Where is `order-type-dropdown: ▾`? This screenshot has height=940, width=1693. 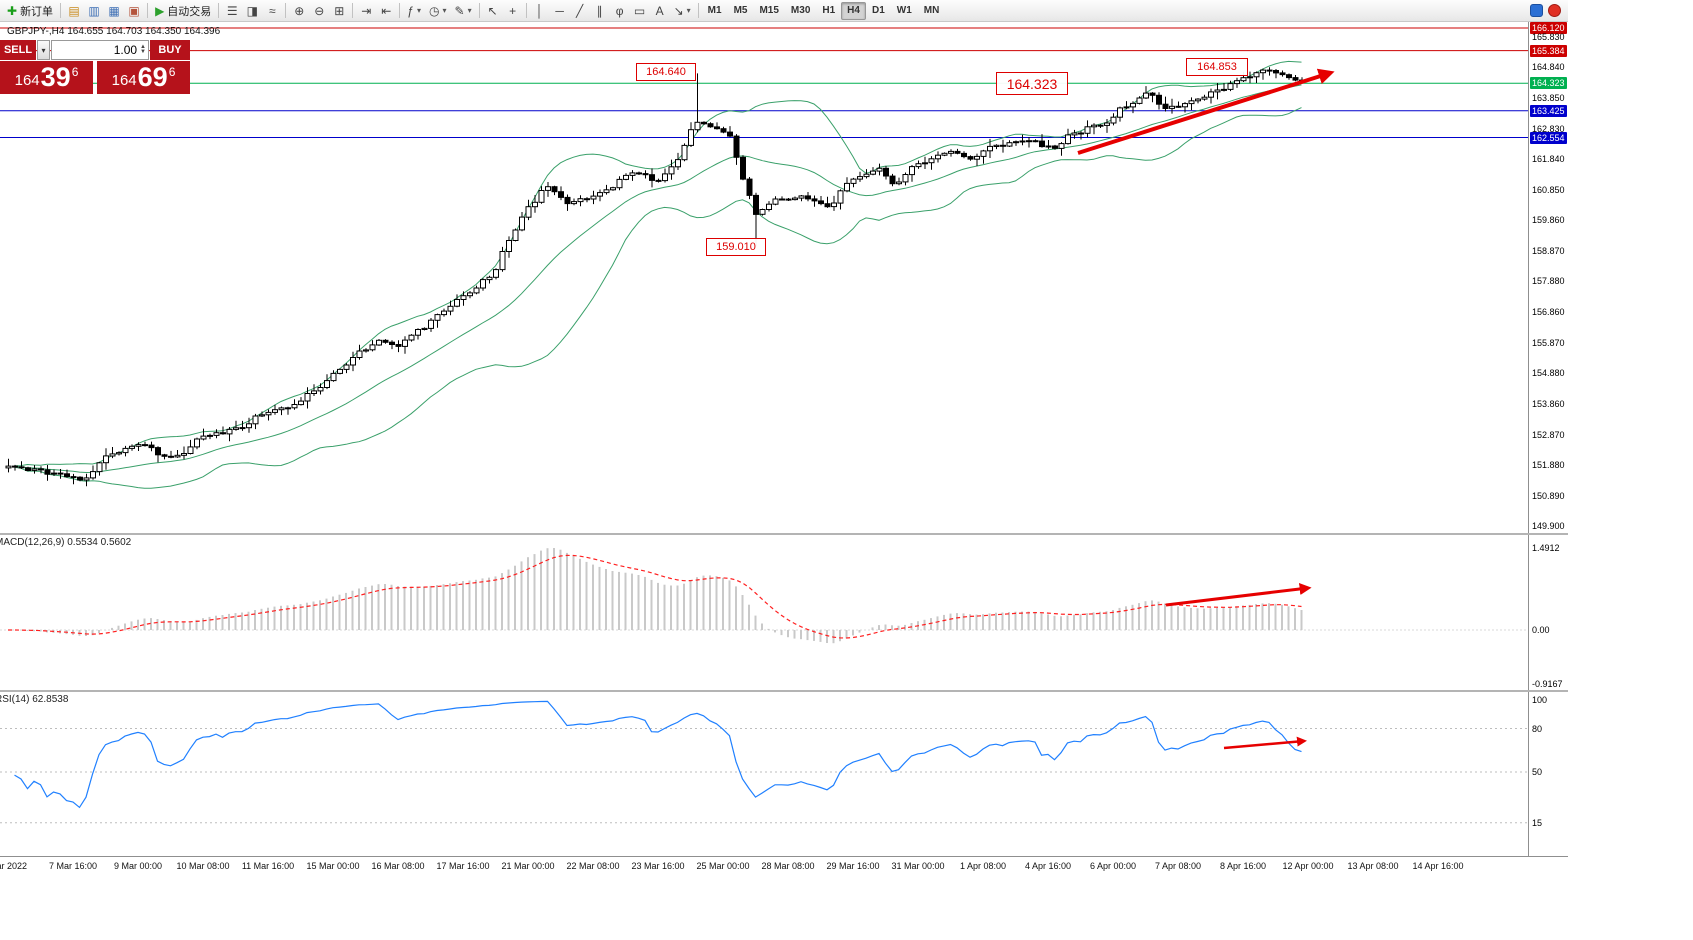 order-type-dropdown: ▾ is located at coordinates (43, 50).